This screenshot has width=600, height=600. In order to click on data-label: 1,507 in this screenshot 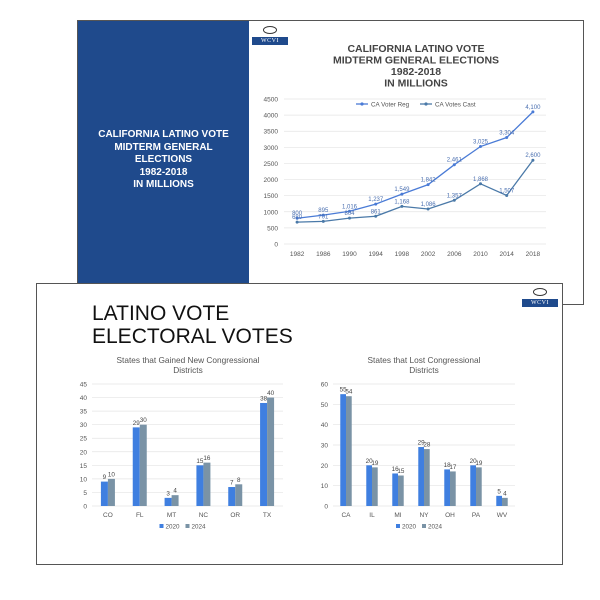, I will do `click(507, 191)`.